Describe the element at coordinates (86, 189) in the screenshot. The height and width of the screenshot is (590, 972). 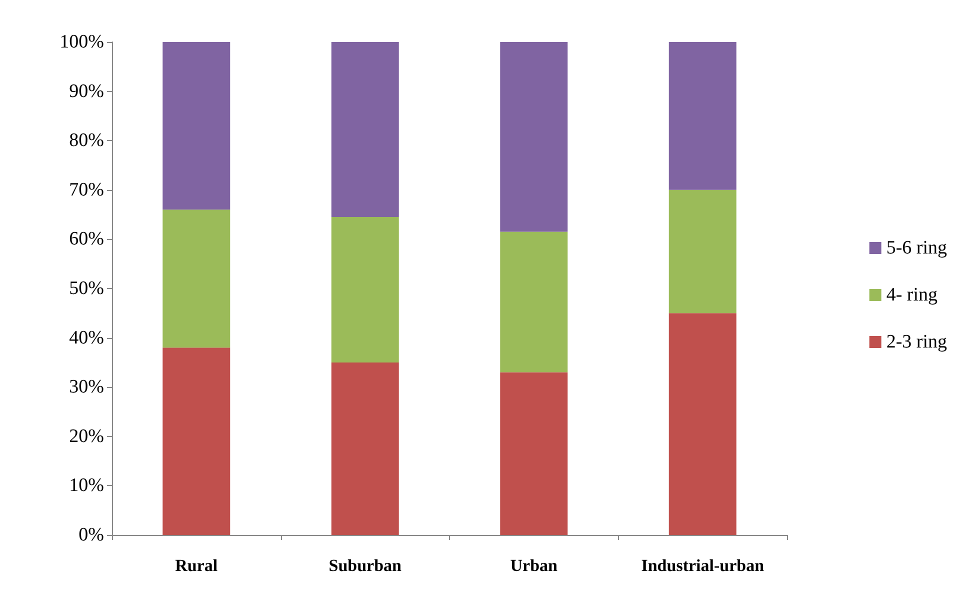
I see `y-tick-label: 70%` at that location.